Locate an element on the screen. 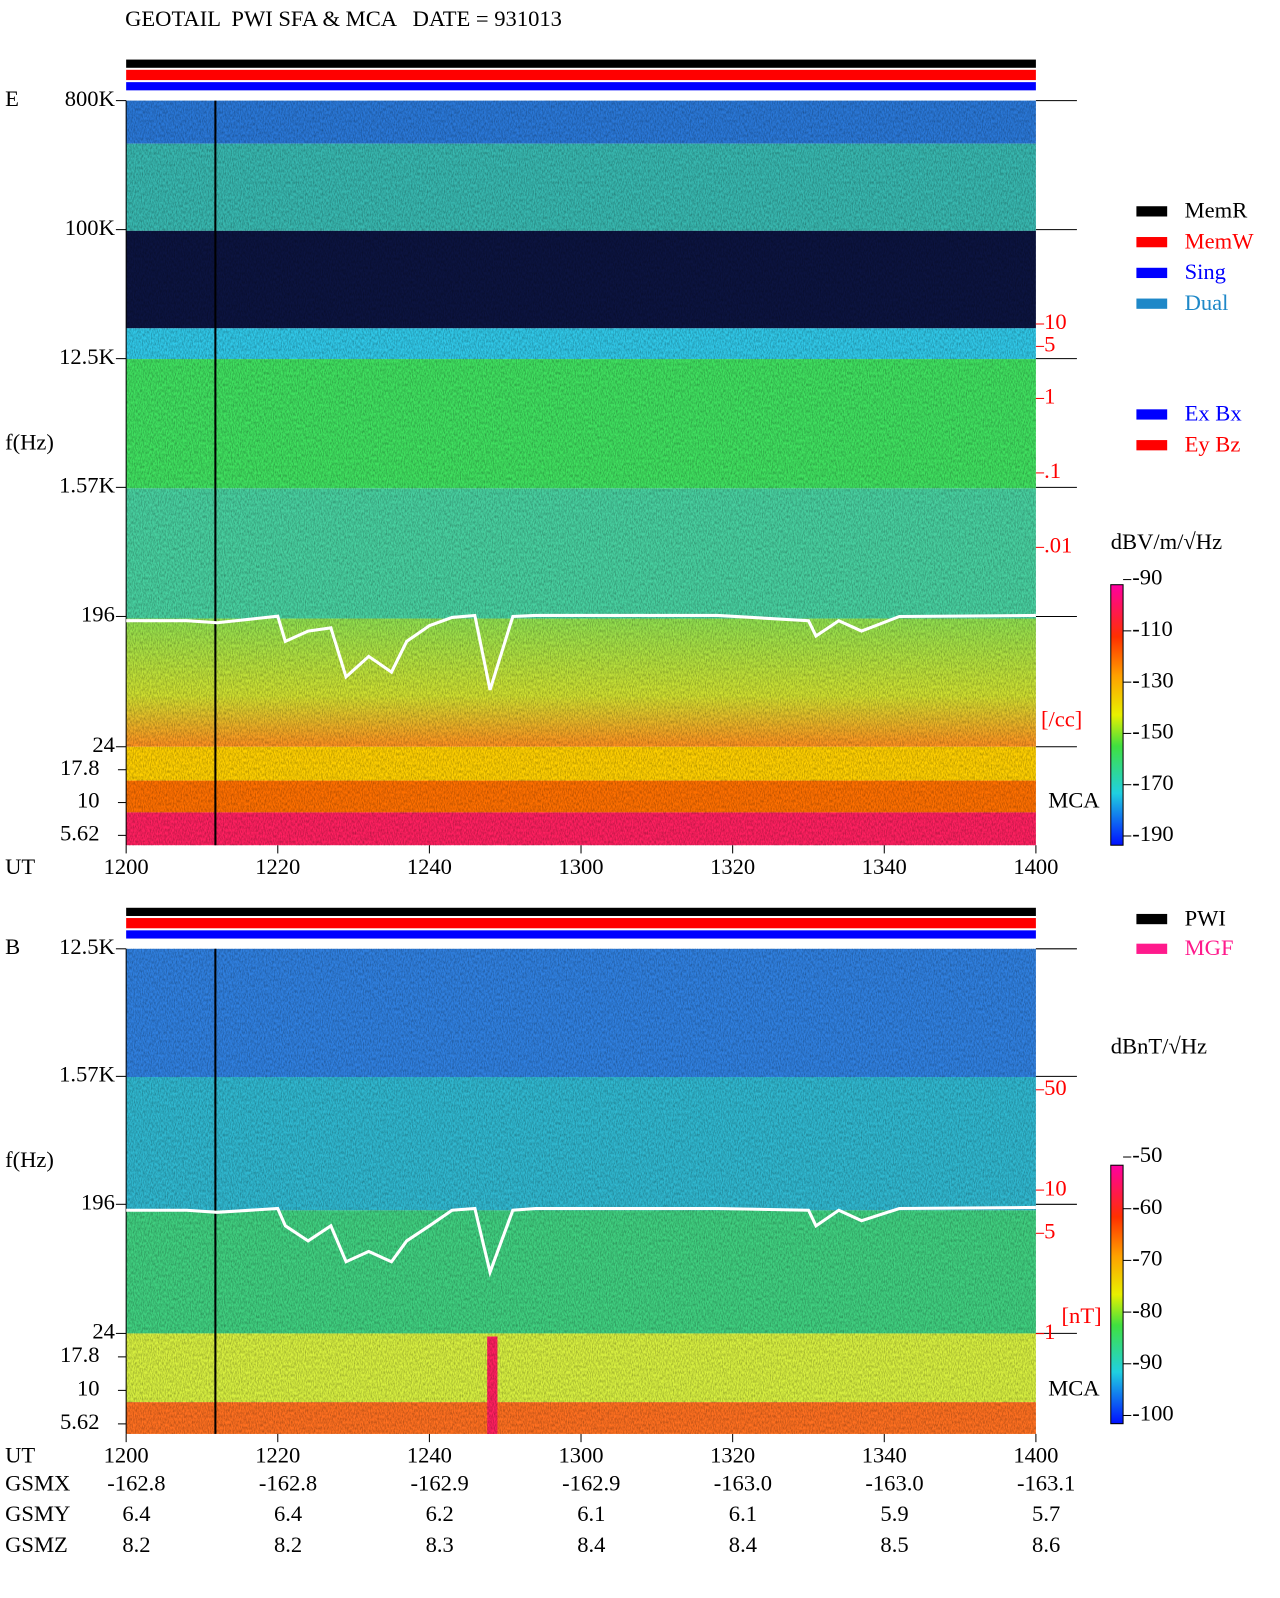  orbit-value: 8.5 is located at coordinates (894, 1544).